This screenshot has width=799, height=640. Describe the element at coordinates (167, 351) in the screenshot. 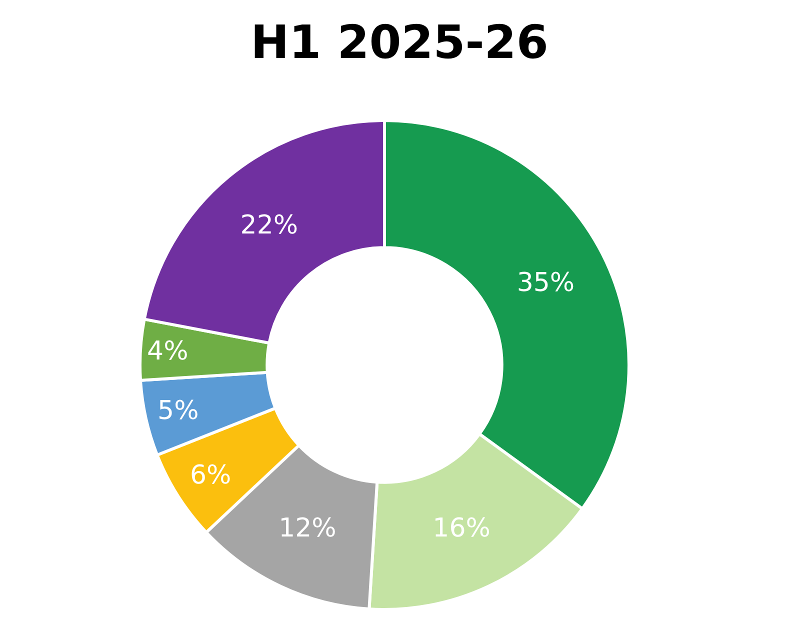

I see `data-label: 4%` at that location.